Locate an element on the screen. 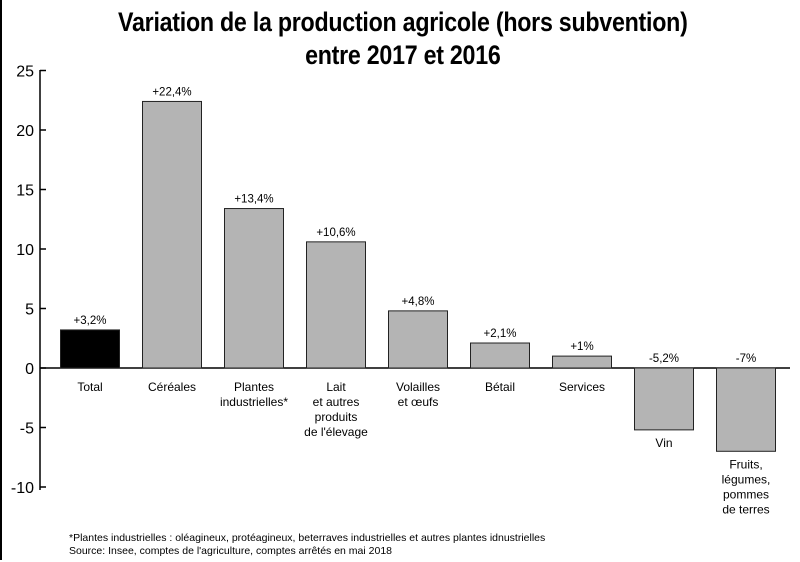  bar-value-label: -7% is located at coordinates (746, 359).